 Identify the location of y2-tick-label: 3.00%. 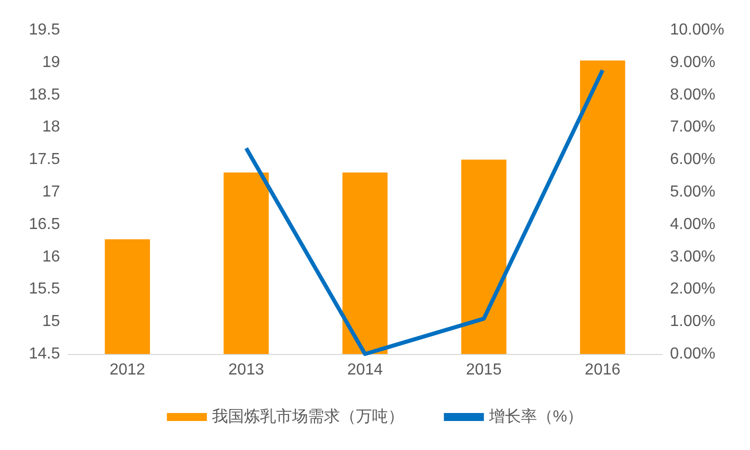
(693, 257).